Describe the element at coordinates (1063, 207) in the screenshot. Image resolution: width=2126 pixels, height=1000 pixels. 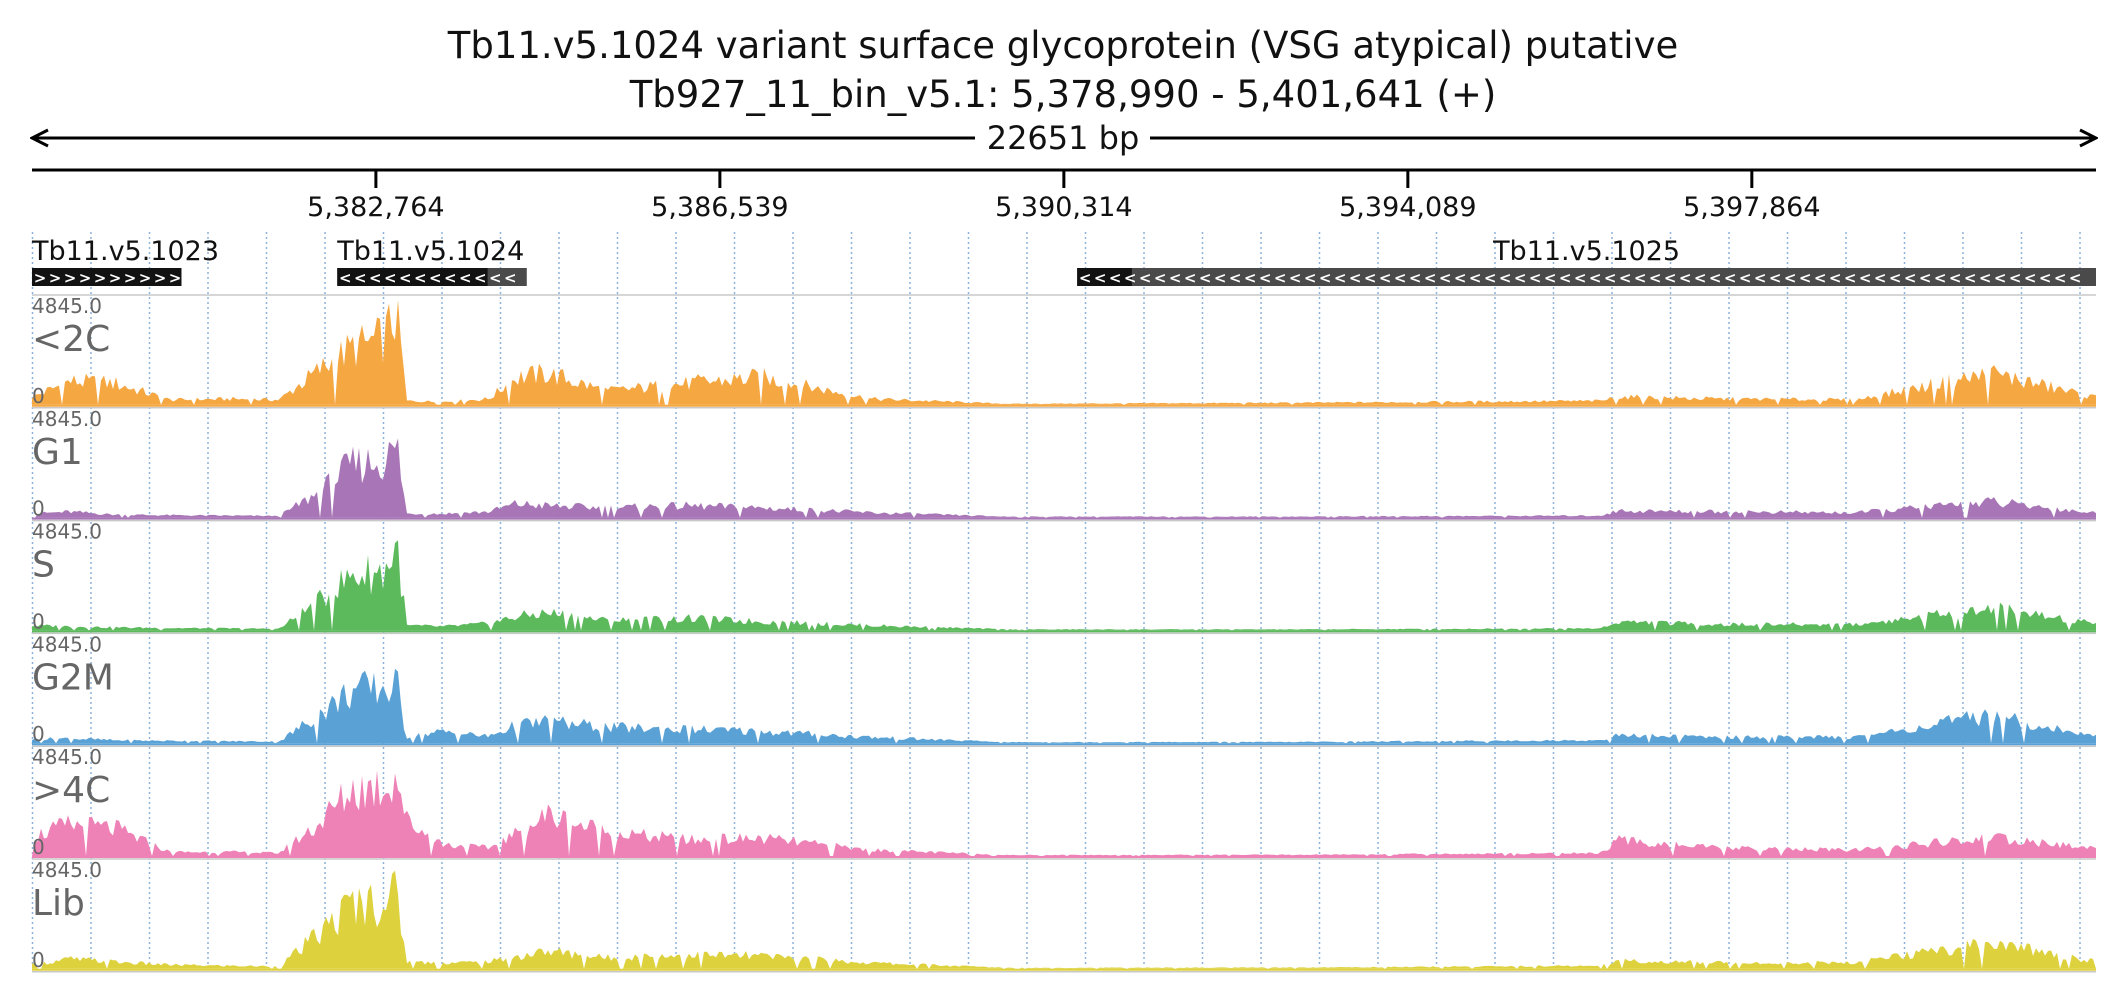
I see `ruler-tick-label: 5,390,314` at that location.